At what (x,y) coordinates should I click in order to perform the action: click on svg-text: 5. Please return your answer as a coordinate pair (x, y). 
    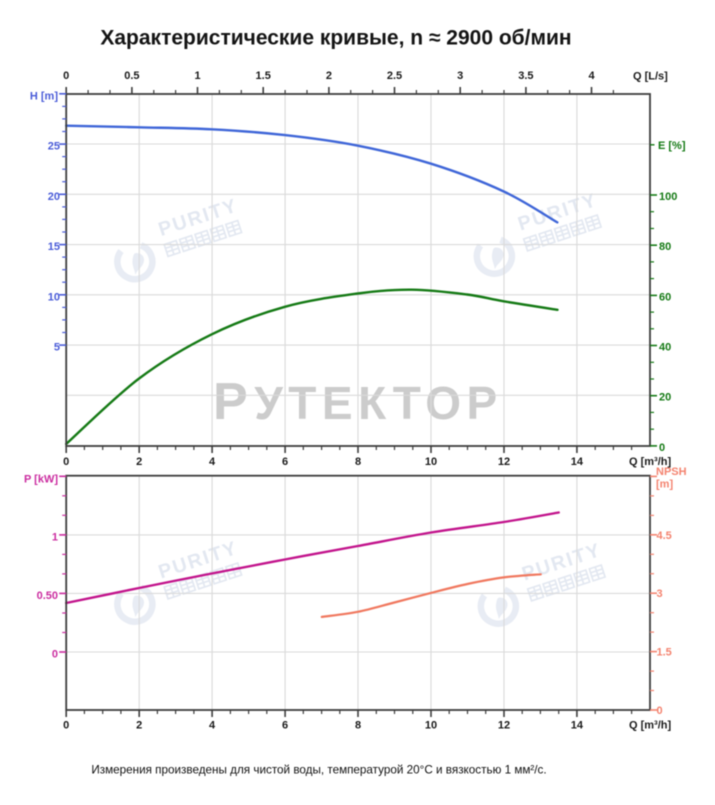
    Looking at the image, I should click on (57, 348).